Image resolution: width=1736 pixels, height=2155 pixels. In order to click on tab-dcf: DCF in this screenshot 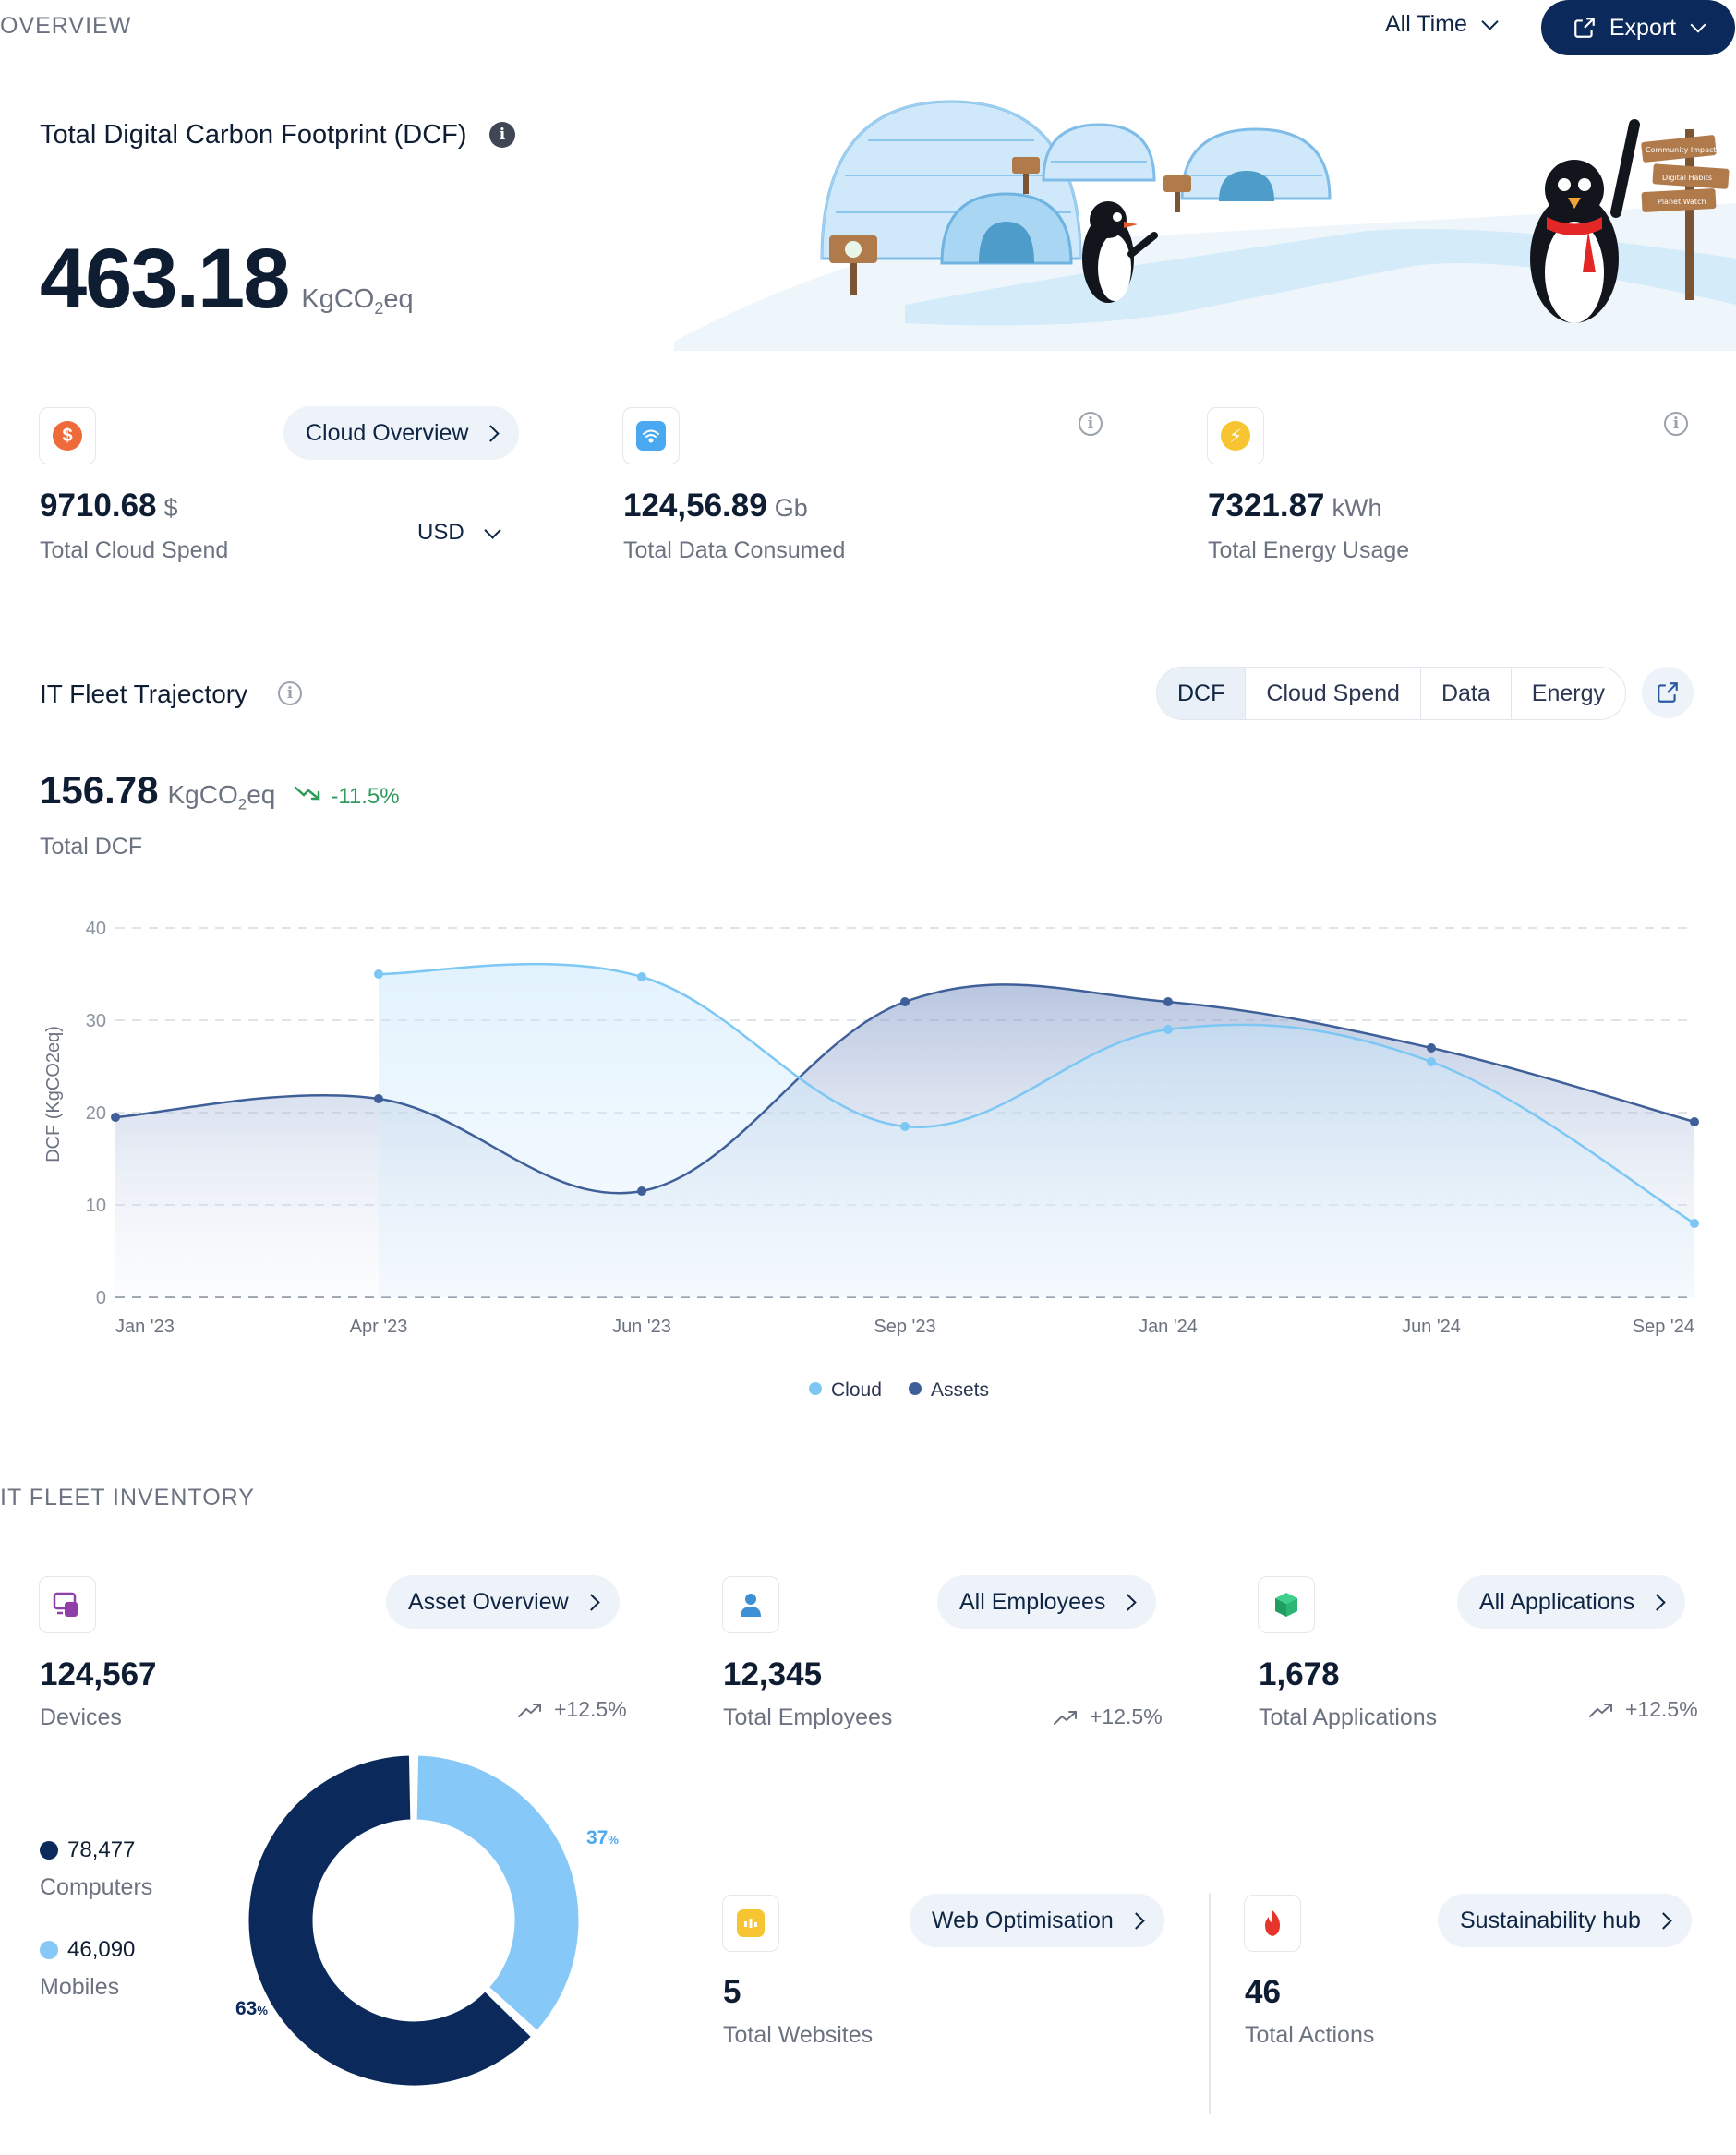, I will do `click(1202, 694)`.